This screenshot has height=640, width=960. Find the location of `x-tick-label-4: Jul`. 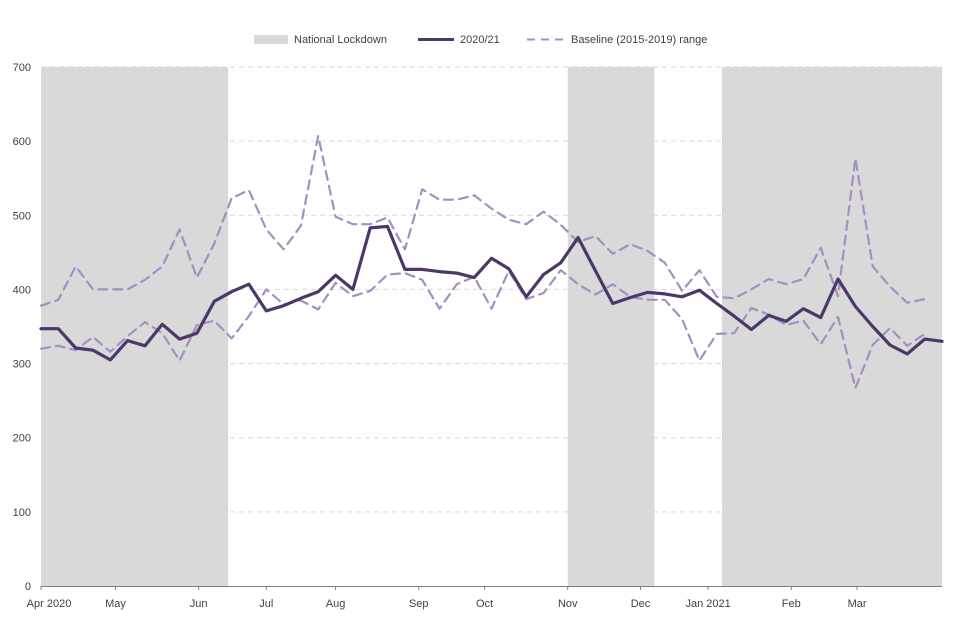

x-tick-label-4: Jul is located at coordinates (266, 604).